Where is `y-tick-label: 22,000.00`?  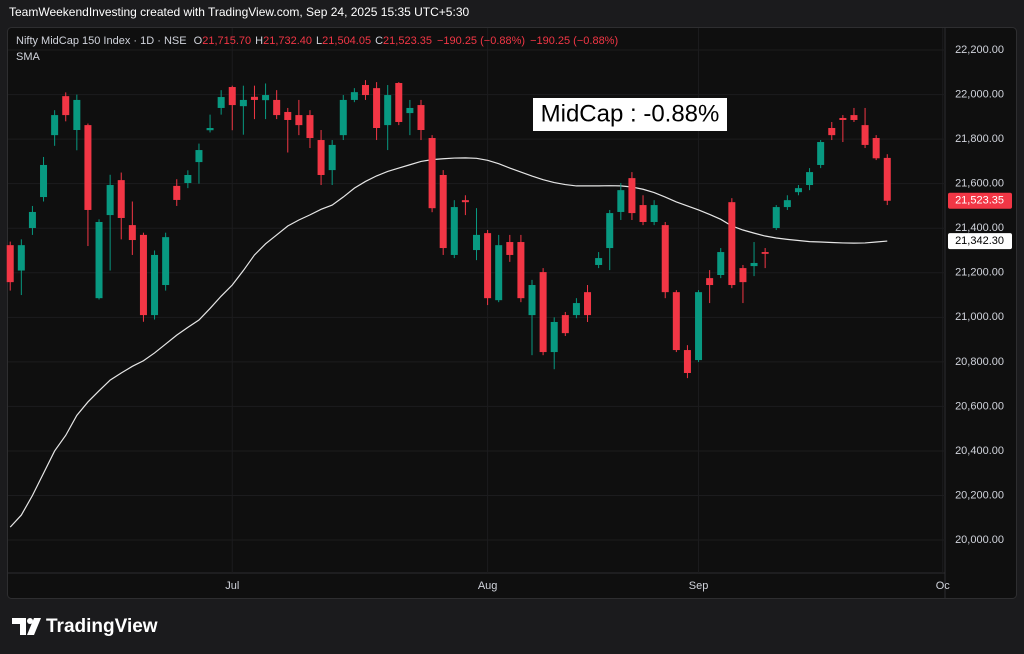
y-tick-label: 22,000.00 is located at coordinates (979, 95).